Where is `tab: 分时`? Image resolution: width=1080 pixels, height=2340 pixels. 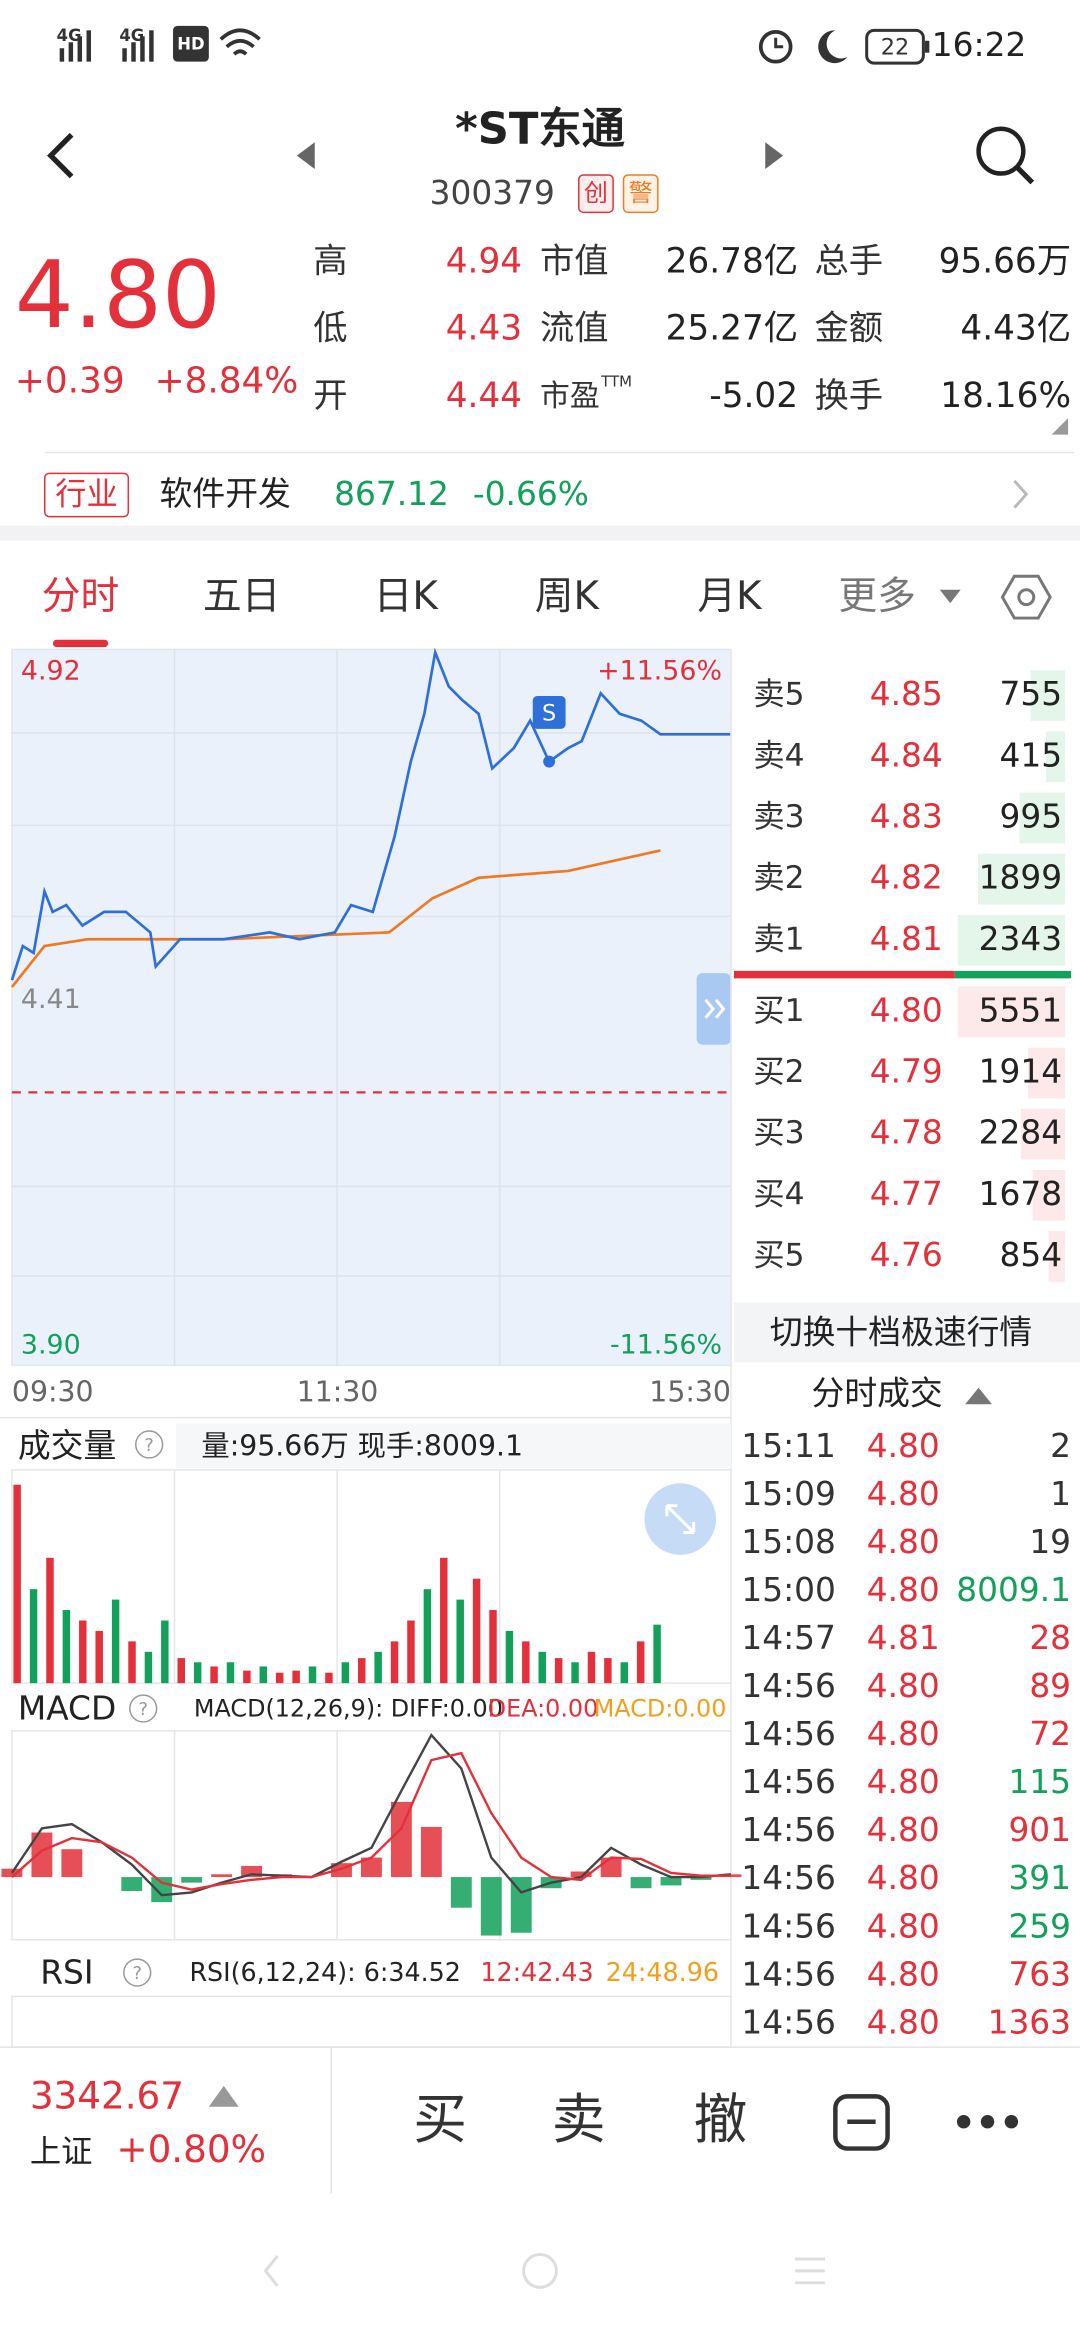
tab: 分时 is located at coordinates (81, 596).